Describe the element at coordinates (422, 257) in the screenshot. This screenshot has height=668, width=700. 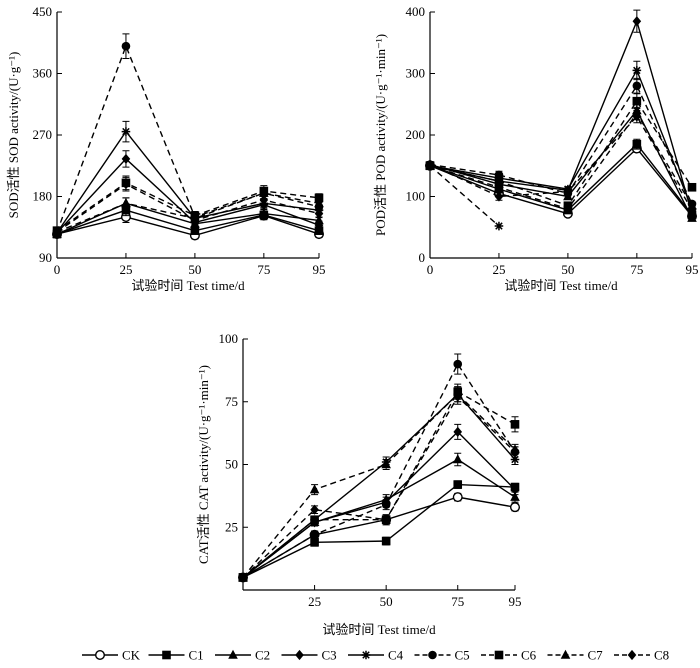
I see `y-tick-label: 0` at that location.